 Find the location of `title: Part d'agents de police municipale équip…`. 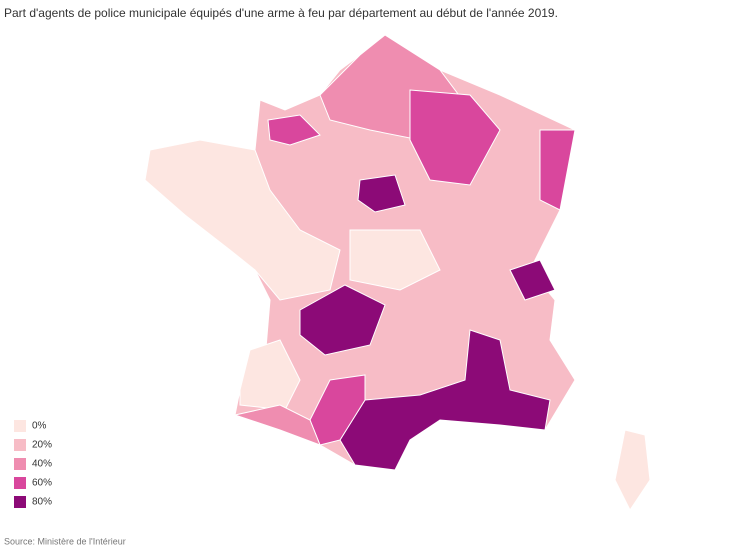

title: Part d'agents de police municipale équip… is located at coordinates (281, 13).